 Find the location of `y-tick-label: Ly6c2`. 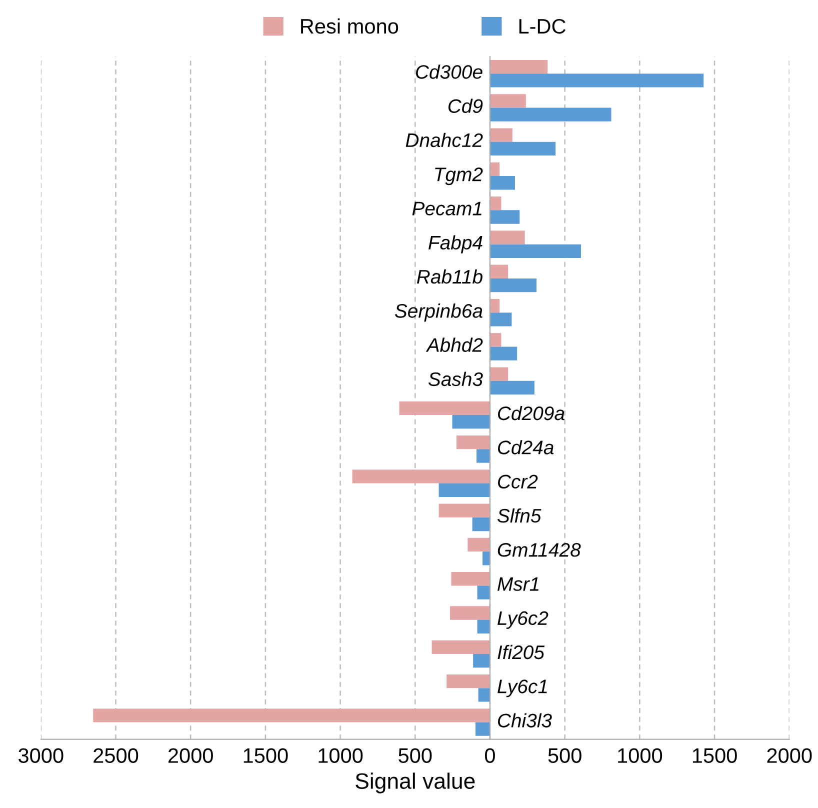

y-tick-label: Ly6c2 is located at coordinates (523, 620).